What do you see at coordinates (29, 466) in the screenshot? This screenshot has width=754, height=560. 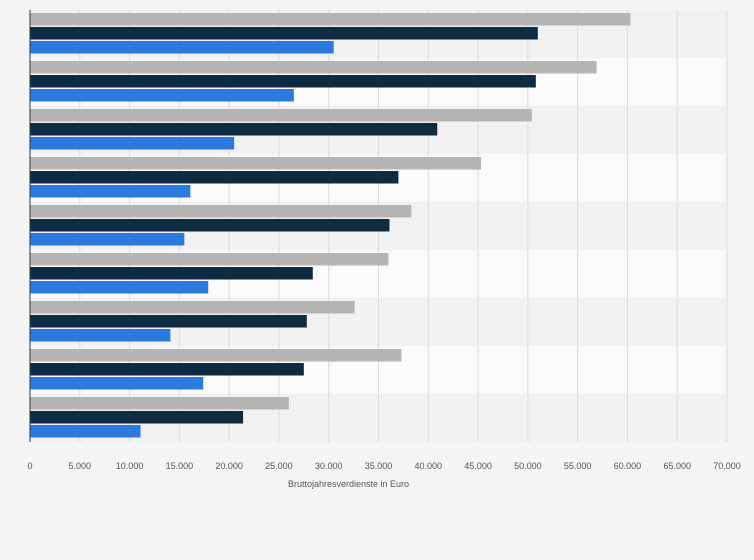 I see `x-tick-label: 0` at bounding box center [29, 466].